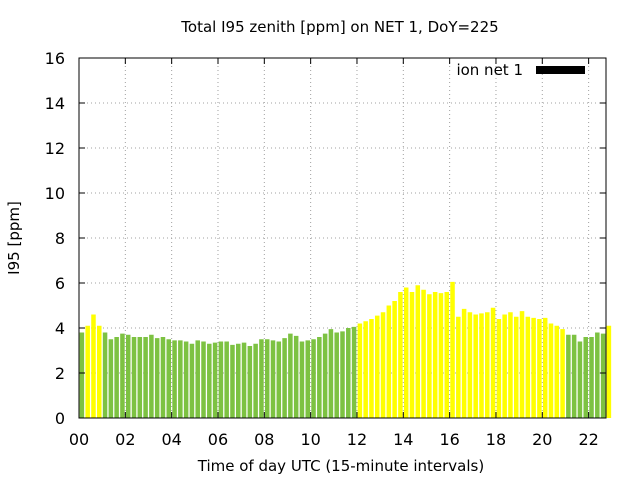 Image resolution: width=640 pixels, height=480 pixels. What do you see at coordinates (403, 439) in the screenshot?
I see `x-tick-label: 14` at bounding box center [403, 439].